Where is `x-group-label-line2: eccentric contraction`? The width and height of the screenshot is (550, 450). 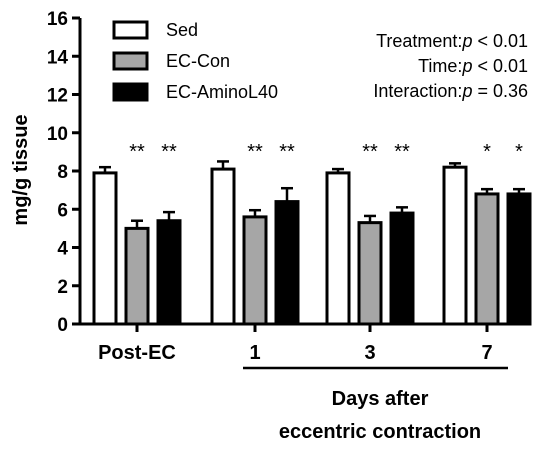
x-group-label-line2: eccentric contraction is located at coordinates (380, 432).